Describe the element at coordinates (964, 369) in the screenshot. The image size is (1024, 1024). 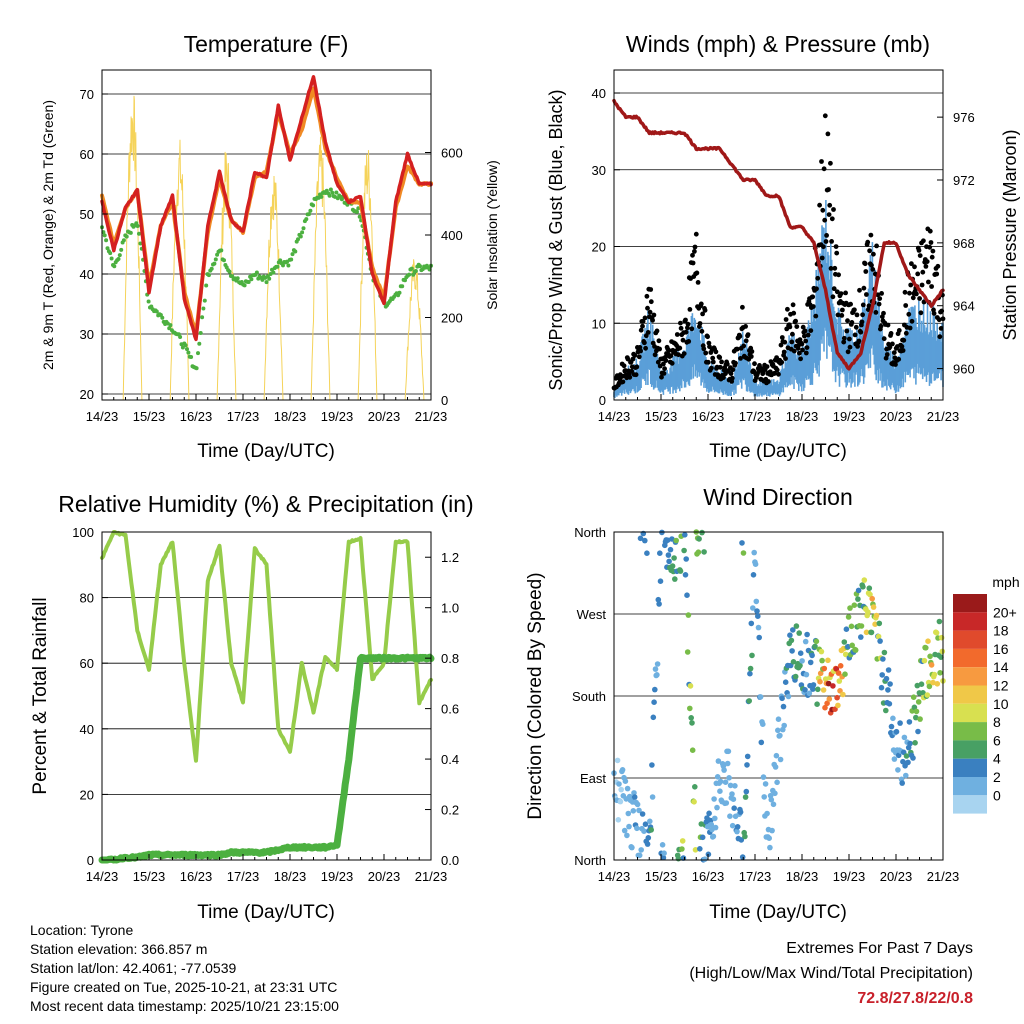
I see `y2-tick-label: 960` at that location.